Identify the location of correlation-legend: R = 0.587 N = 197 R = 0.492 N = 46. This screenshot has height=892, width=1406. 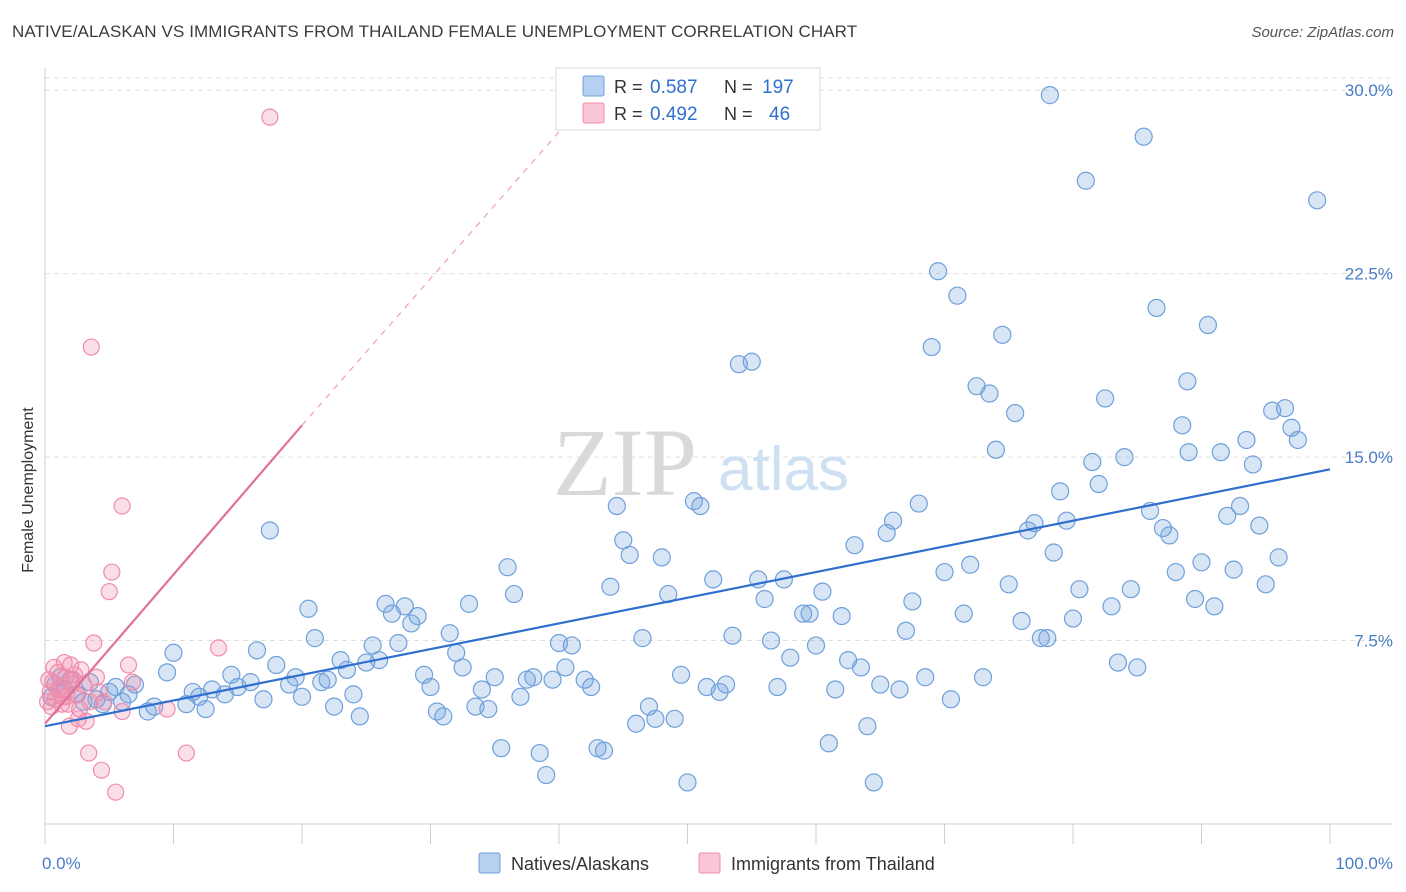
(688, 99).